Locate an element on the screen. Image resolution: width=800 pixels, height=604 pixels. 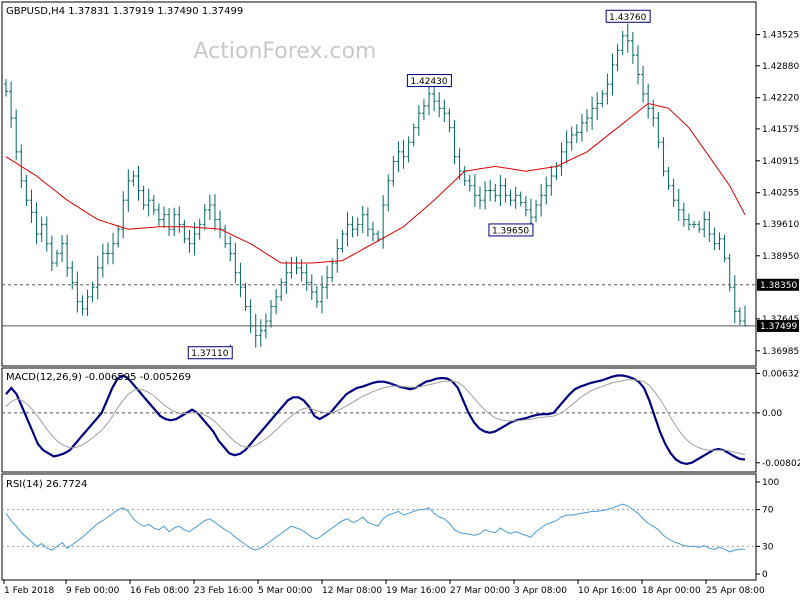
x-axis-tick-label: 25 Apr 08:00 is located at coordinates (735, 591).